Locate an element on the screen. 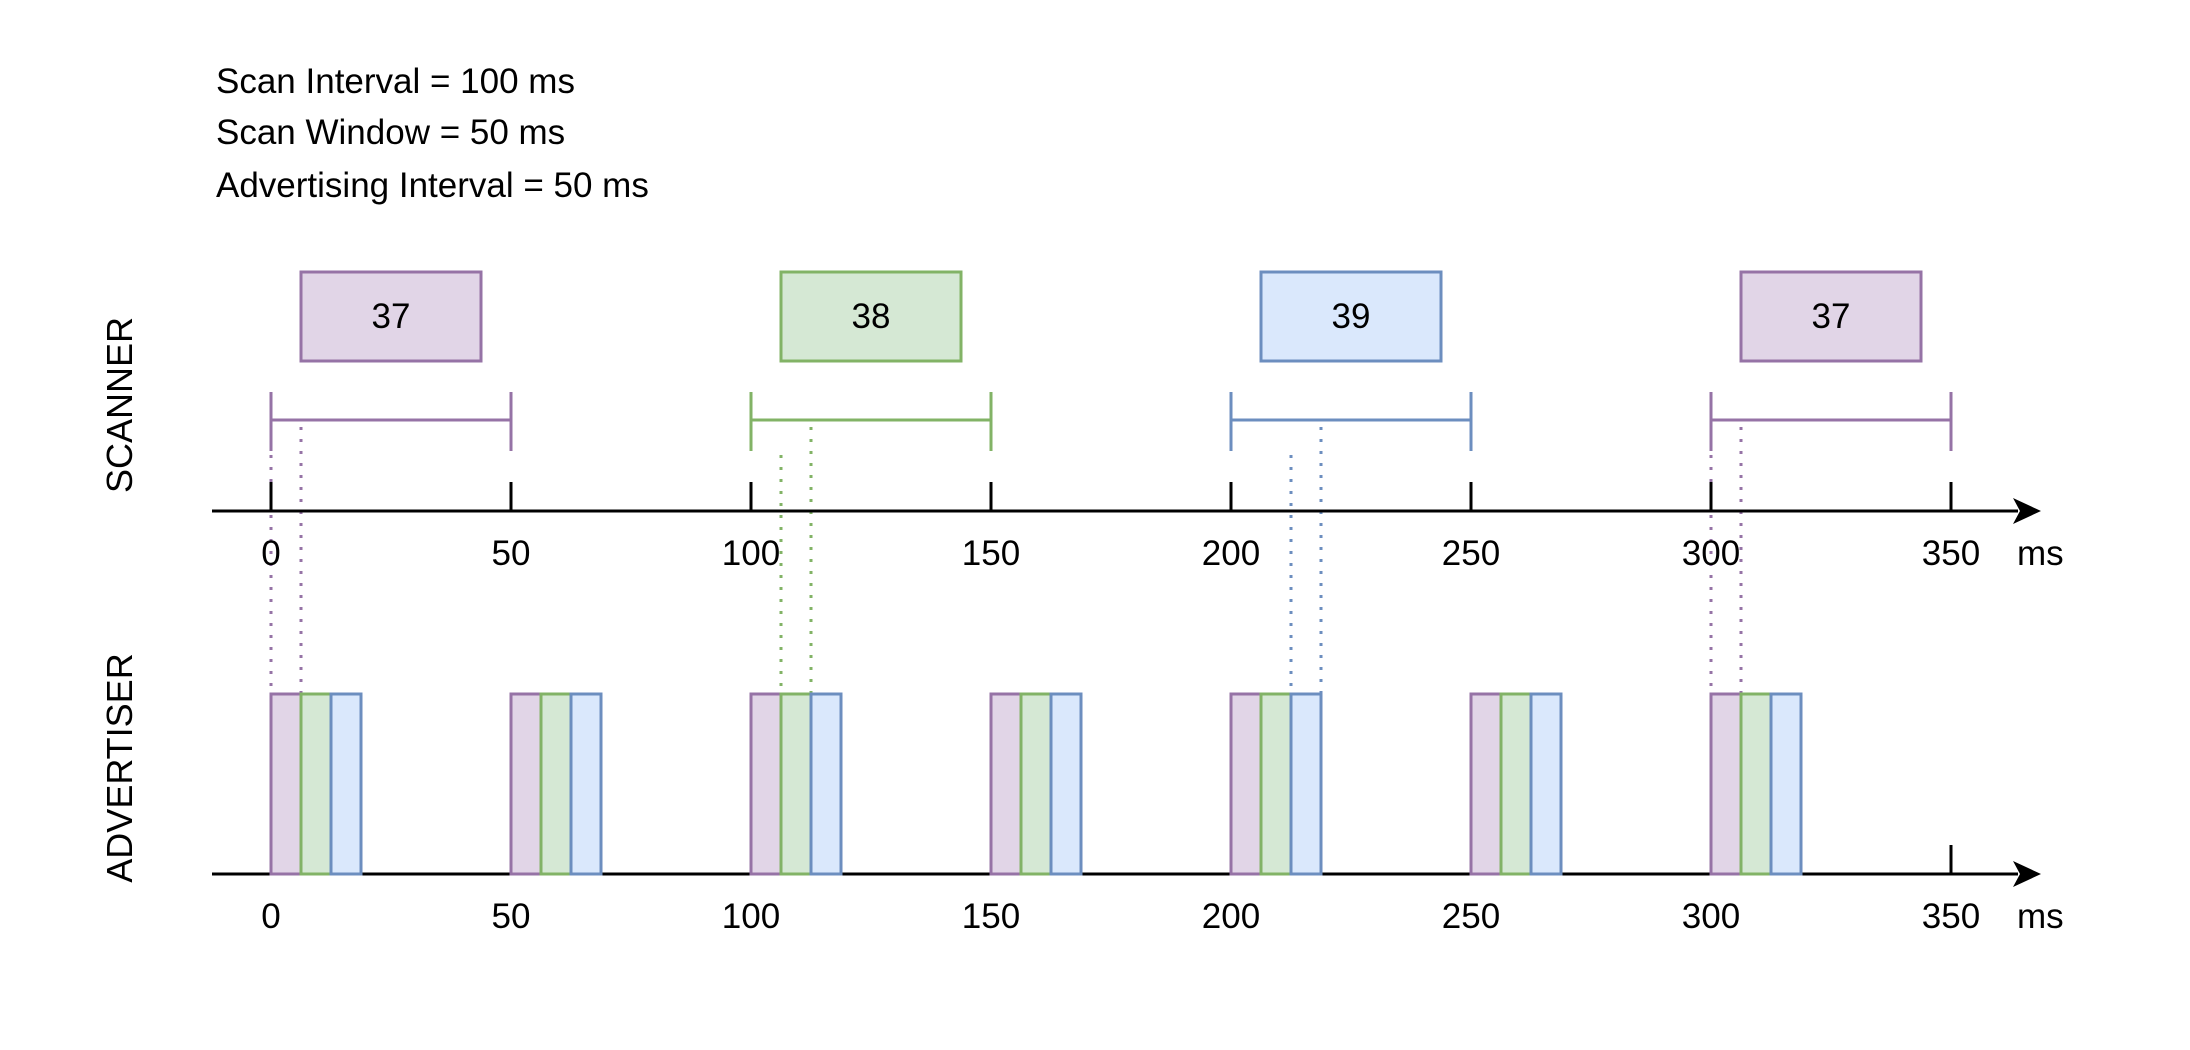  advertiser-tick-label: 350 is located at coordinates (1951, 916).